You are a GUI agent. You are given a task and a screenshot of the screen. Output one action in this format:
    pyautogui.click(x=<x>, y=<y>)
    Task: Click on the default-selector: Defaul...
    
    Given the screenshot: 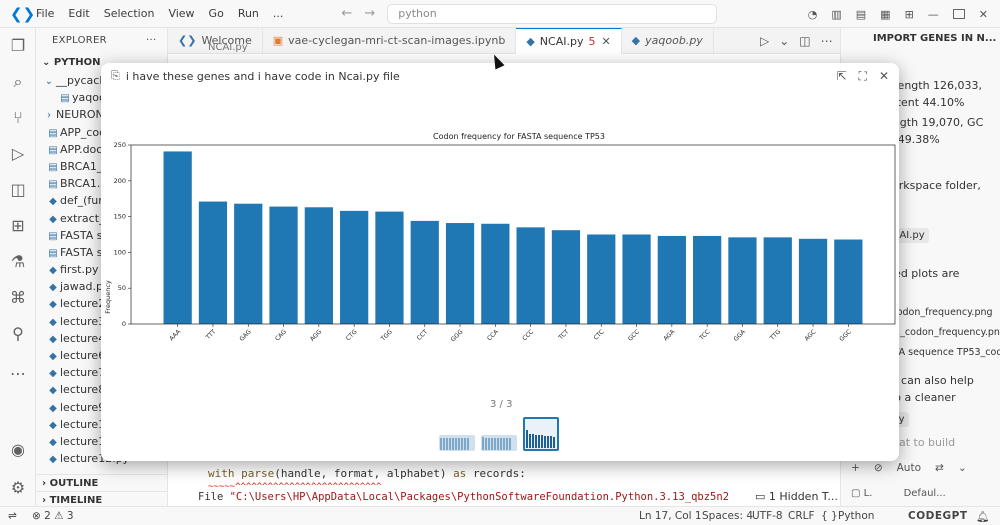 What is the action you would take?
    pyautogui.click(x=924, y=493)
    